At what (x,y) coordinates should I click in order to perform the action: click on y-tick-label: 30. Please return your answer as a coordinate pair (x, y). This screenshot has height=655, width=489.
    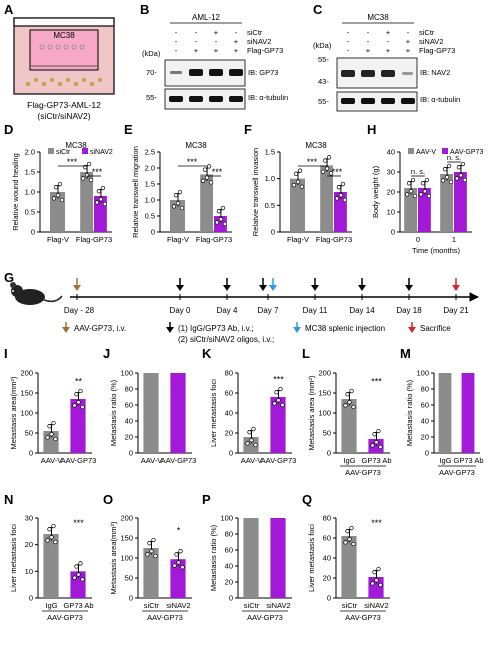
    Looking at the image, I should click on (29, 518).